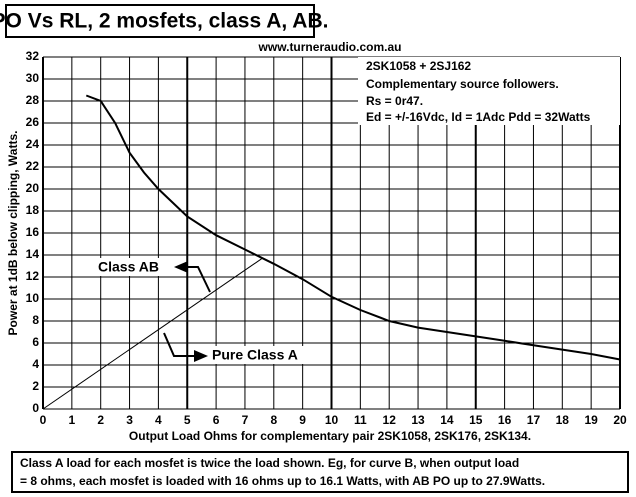 The height and width of the screenshot is (497, 636). What do you see at coordinates (505, 420) in the screenshot?
I see `x-tick-label: 16` at bounding box center [505, 420].